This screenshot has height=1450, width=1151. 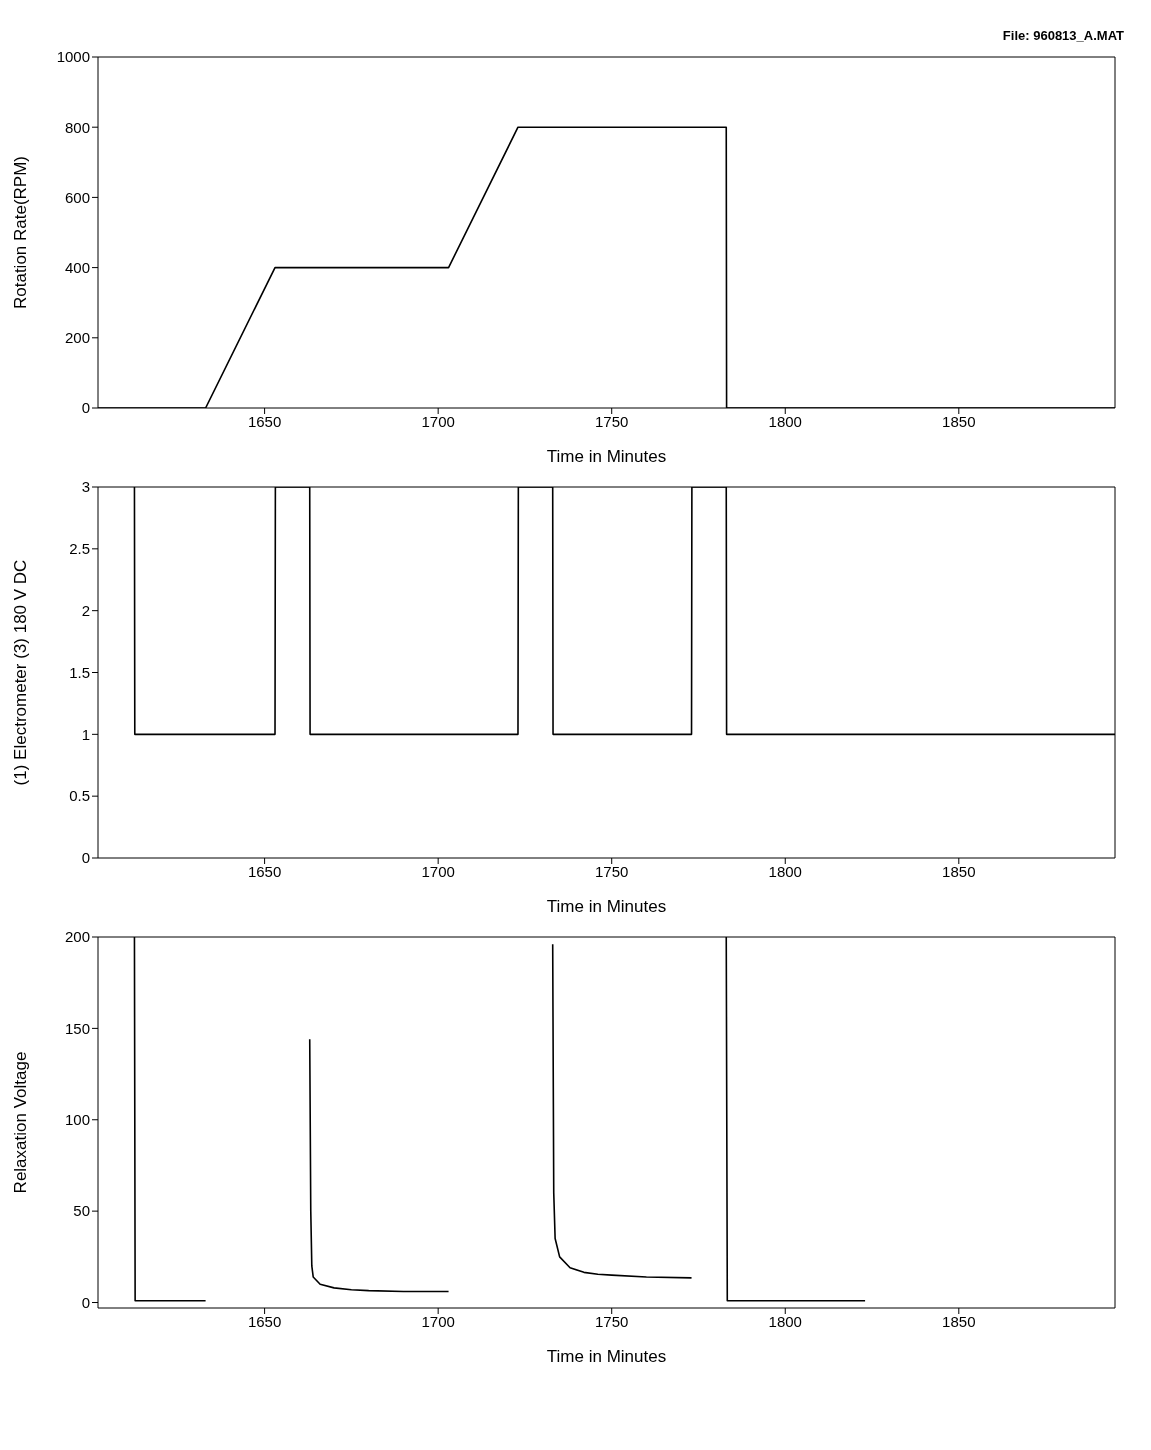 I want to click on y-tick-label: 400, so click(x=77, y=267).